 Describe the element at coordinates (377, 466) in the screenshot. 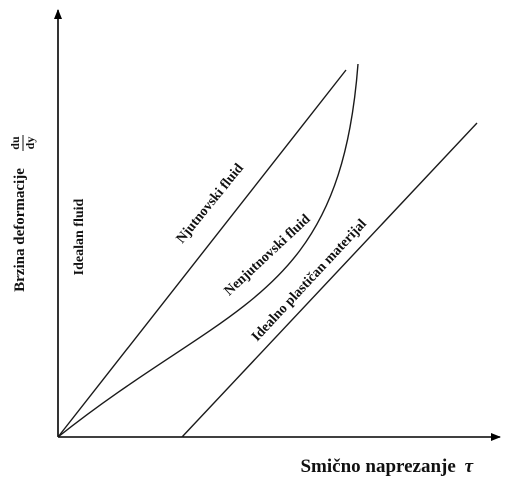

I see `x-axis-label-text: Smično naprezanje` at that location.